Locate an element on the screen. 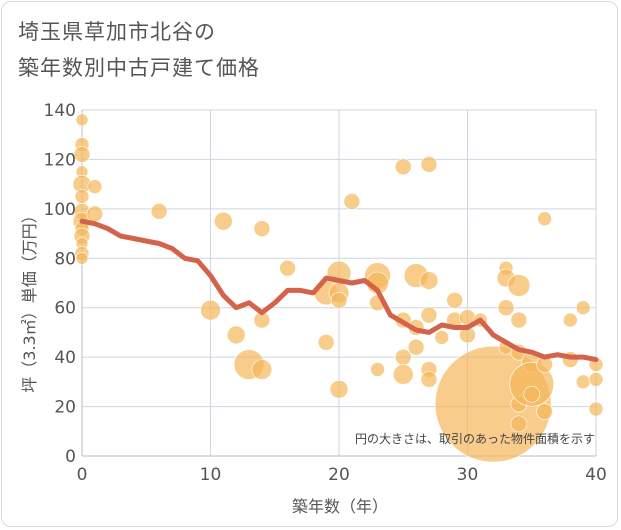 Image resolution: width=621 pixels, height=530 pixels. x-axis-label: 築年数（年） is located at coordinates (340, 506).